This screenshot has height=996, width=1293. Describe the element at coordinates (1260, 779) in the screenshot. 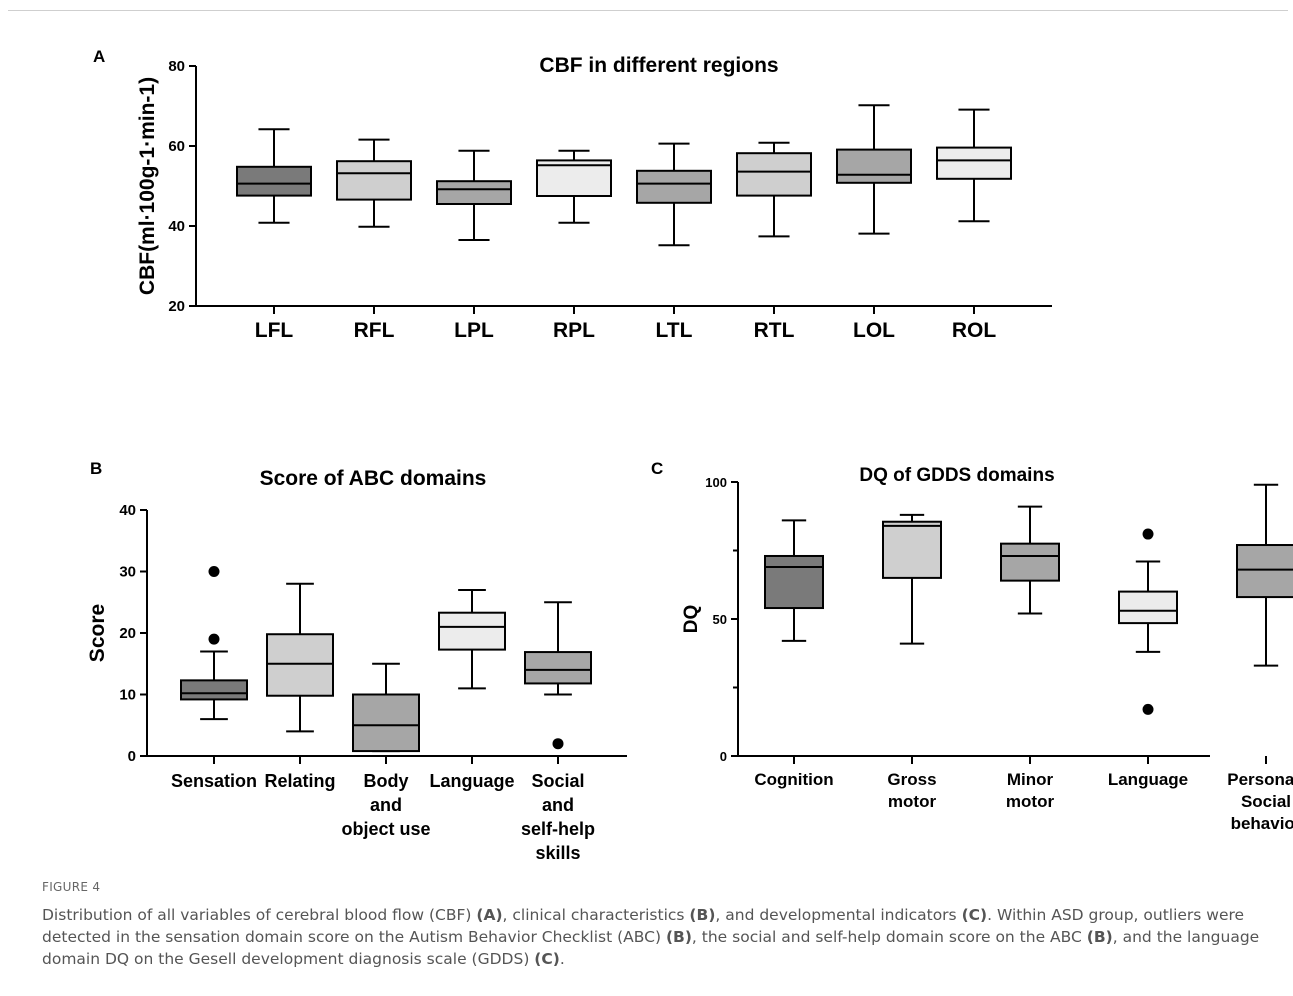

I see `x-category-label: Personal-` at that location.